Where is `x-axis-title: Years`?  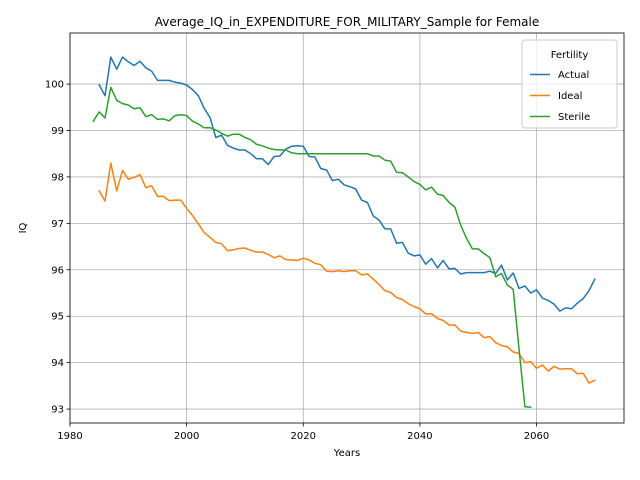 x-axis-title: Years is located at coordinates (346, 453).